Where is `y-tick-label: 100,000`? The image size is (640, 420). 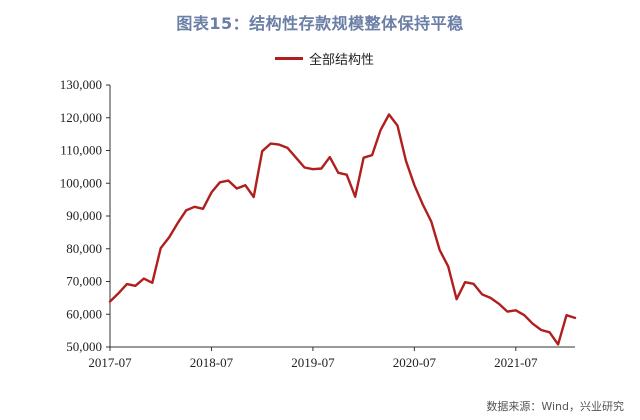 y-tick-label: 100,000 is located at coordinates (81, 182).